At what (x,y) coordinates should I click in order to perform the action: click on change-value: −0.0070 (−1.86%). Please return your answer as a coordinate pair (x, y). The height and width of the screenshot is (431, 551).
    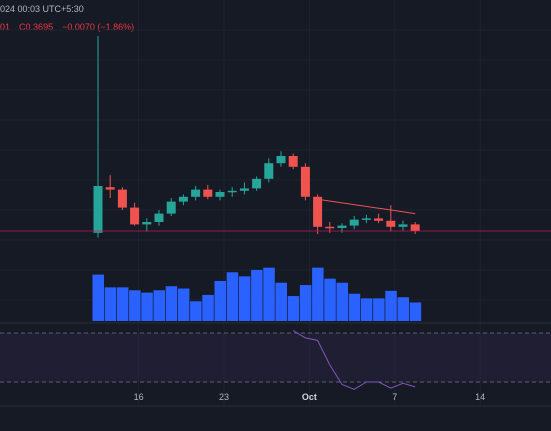
    Looking at the image, I should click on (98, 27).